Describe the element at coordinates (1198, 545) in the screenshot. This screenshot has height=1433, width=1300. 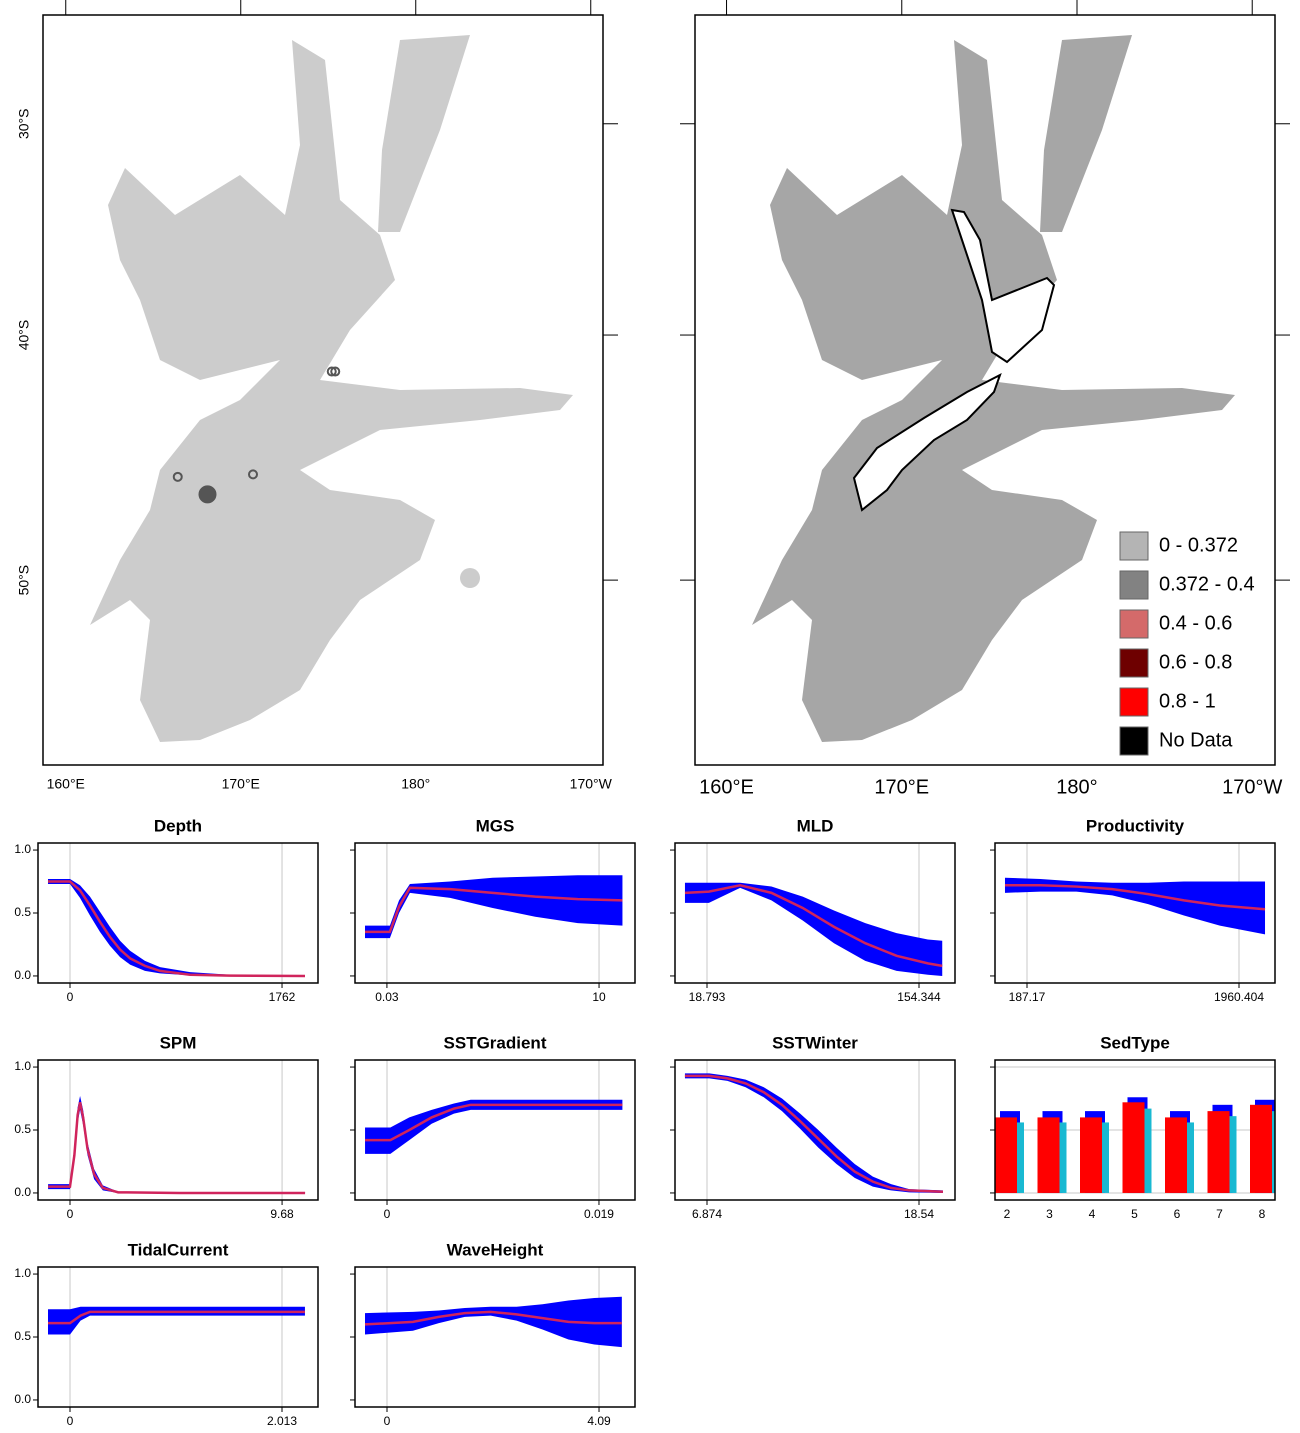
I see `legend-label: 0 - 0.372` at that location.